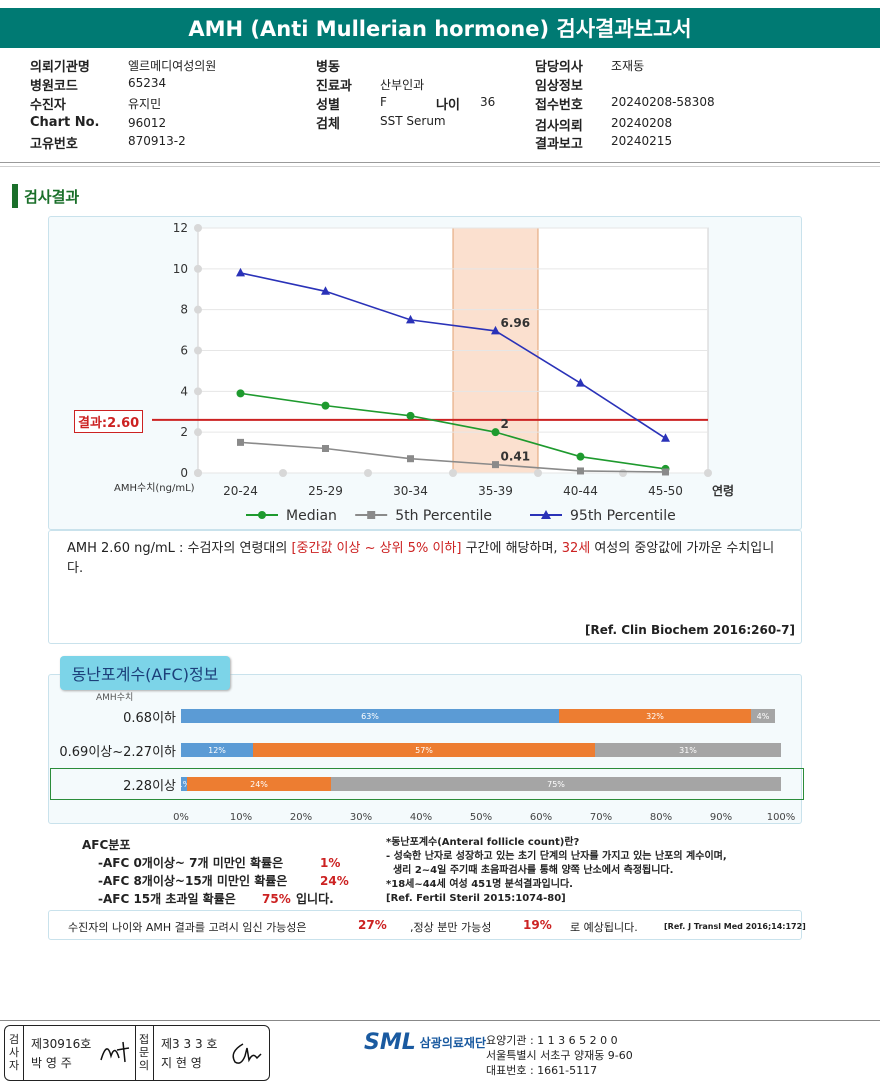 The image size is (880, 1089). What do you see at coordinates (448, 105) in the screenshot?
I see `age-label: 나이` at bounding box center [448, 105].